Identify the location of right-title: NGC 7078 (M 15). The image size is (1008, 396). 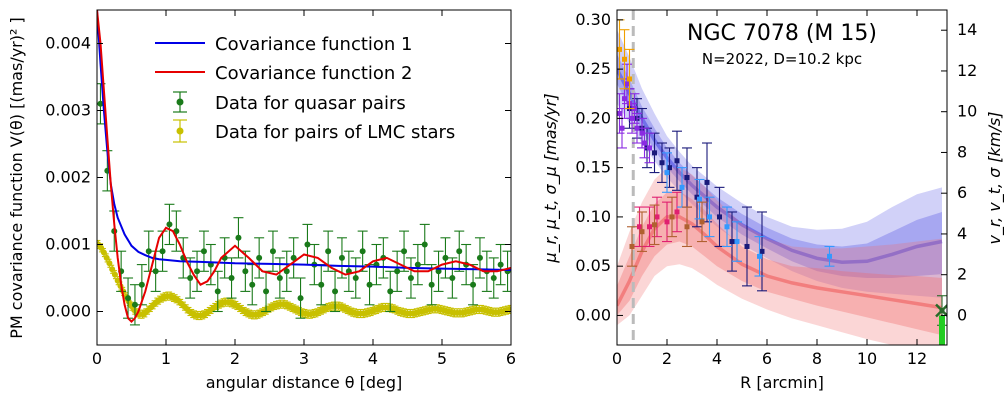
(782, 33).